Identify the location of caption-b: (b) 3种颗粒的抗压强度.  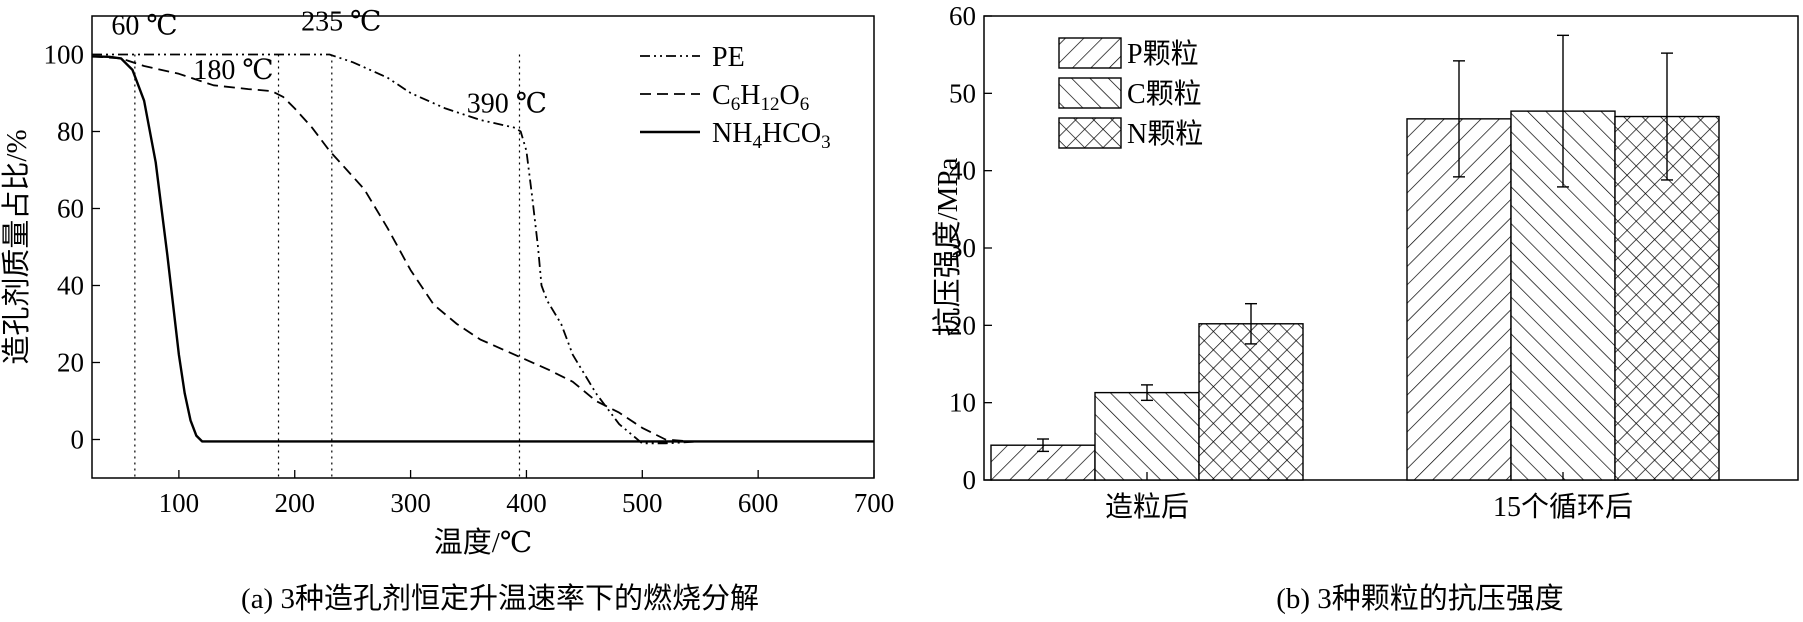
(1420, 598).